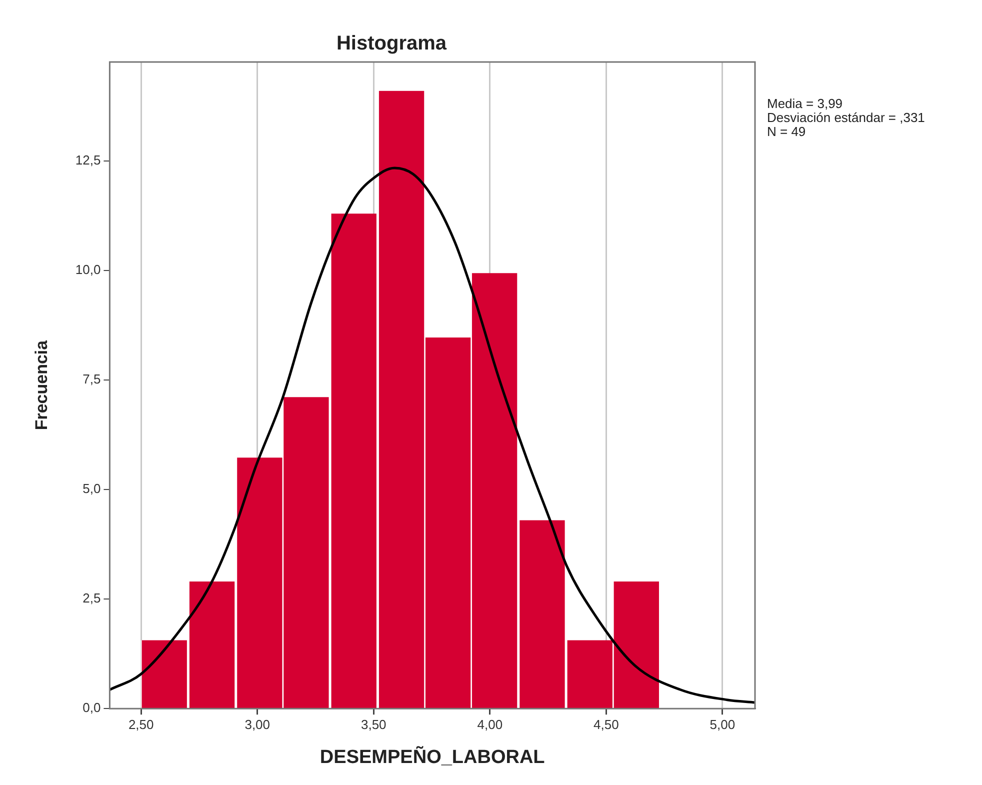 This screenshot has height=785, width=982. What do you see at coordinates (490, 724) in the screenshot?
I see `x-tick-label: 4,00` at bounding box center [490, 724].